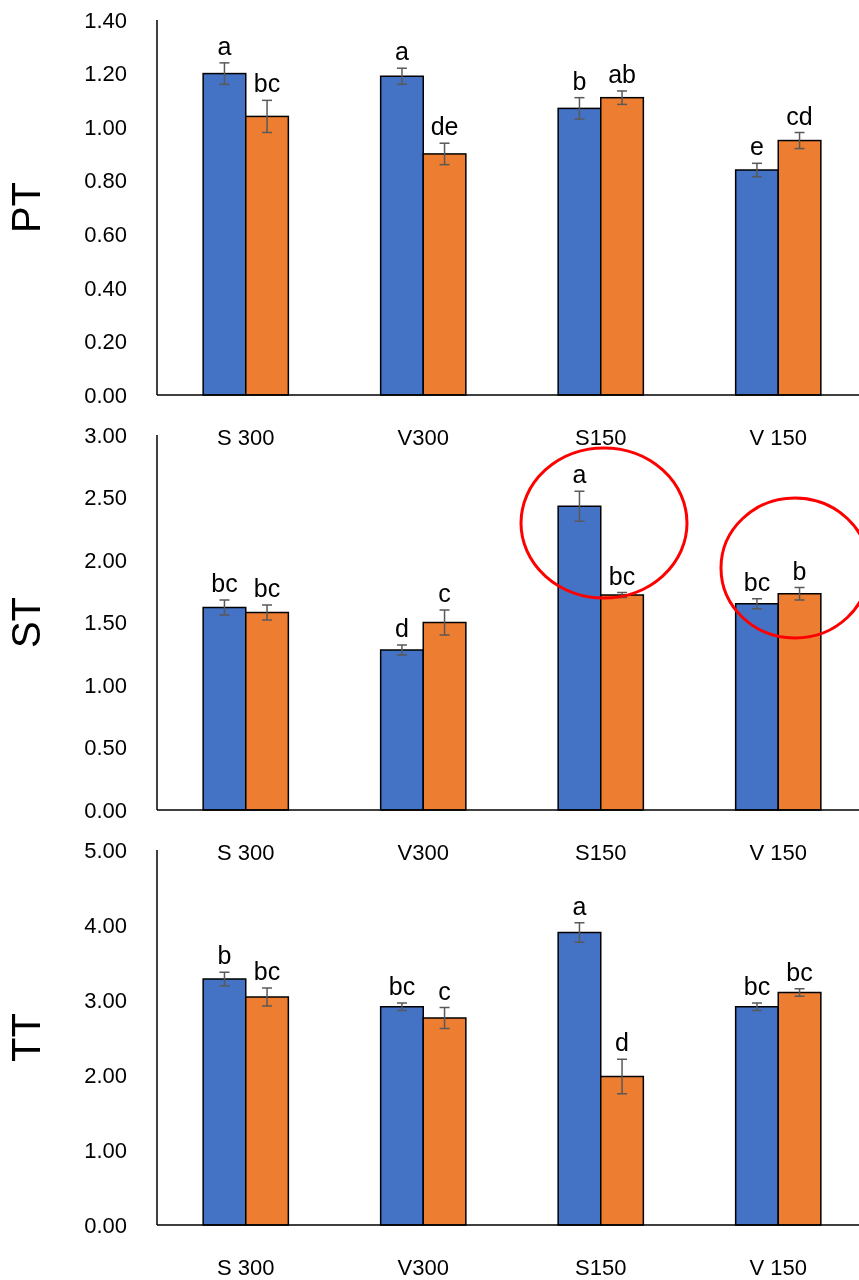 This screenshot has height=1280, width=859. I want to click on y-tick-label: 0.20, so click(105, 342).